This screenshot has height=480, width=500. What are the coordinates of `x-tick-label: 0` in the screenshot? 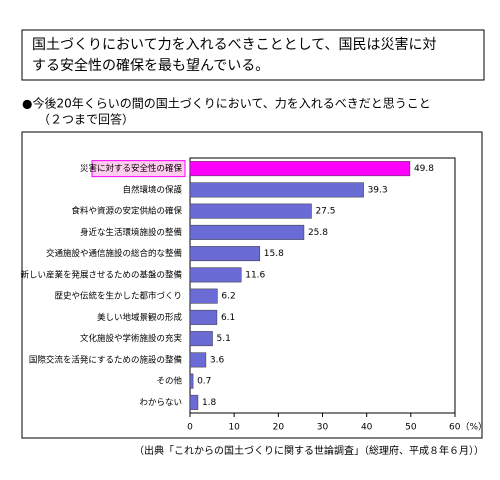 It's located at (190, 428).